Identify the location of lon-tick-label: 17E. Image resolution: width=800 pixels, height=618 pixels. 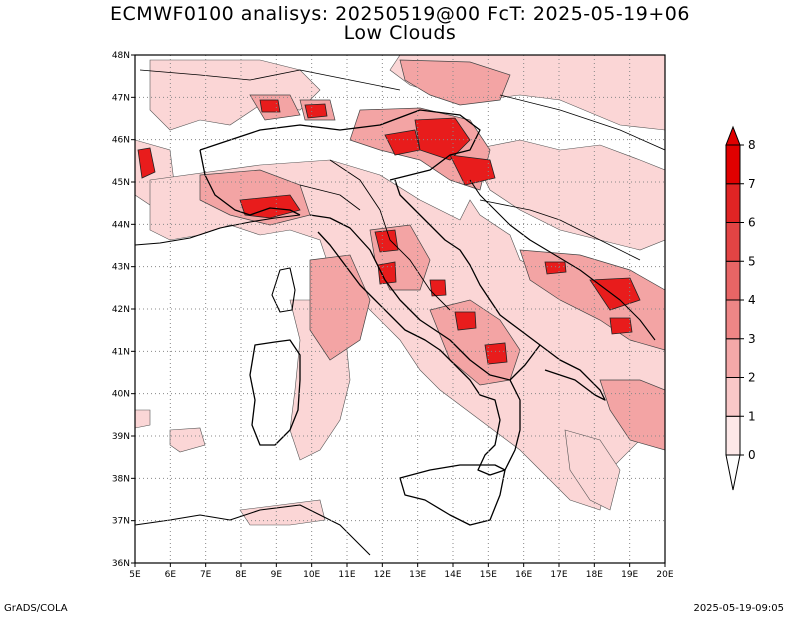
(558, 575).